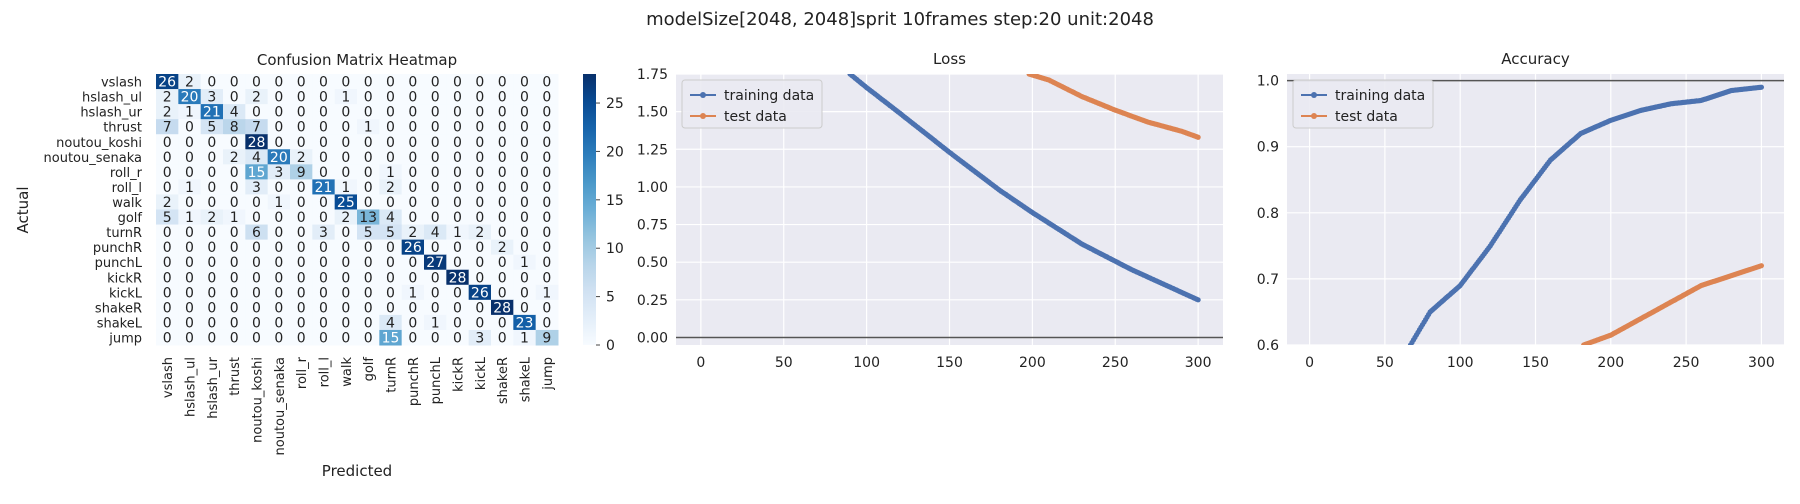 The width and height of the screenshot is (1800, 504). Describe the element at coordinates (1535, 59) in the screenshot. I see `chart-title: Accuracy` at that location.